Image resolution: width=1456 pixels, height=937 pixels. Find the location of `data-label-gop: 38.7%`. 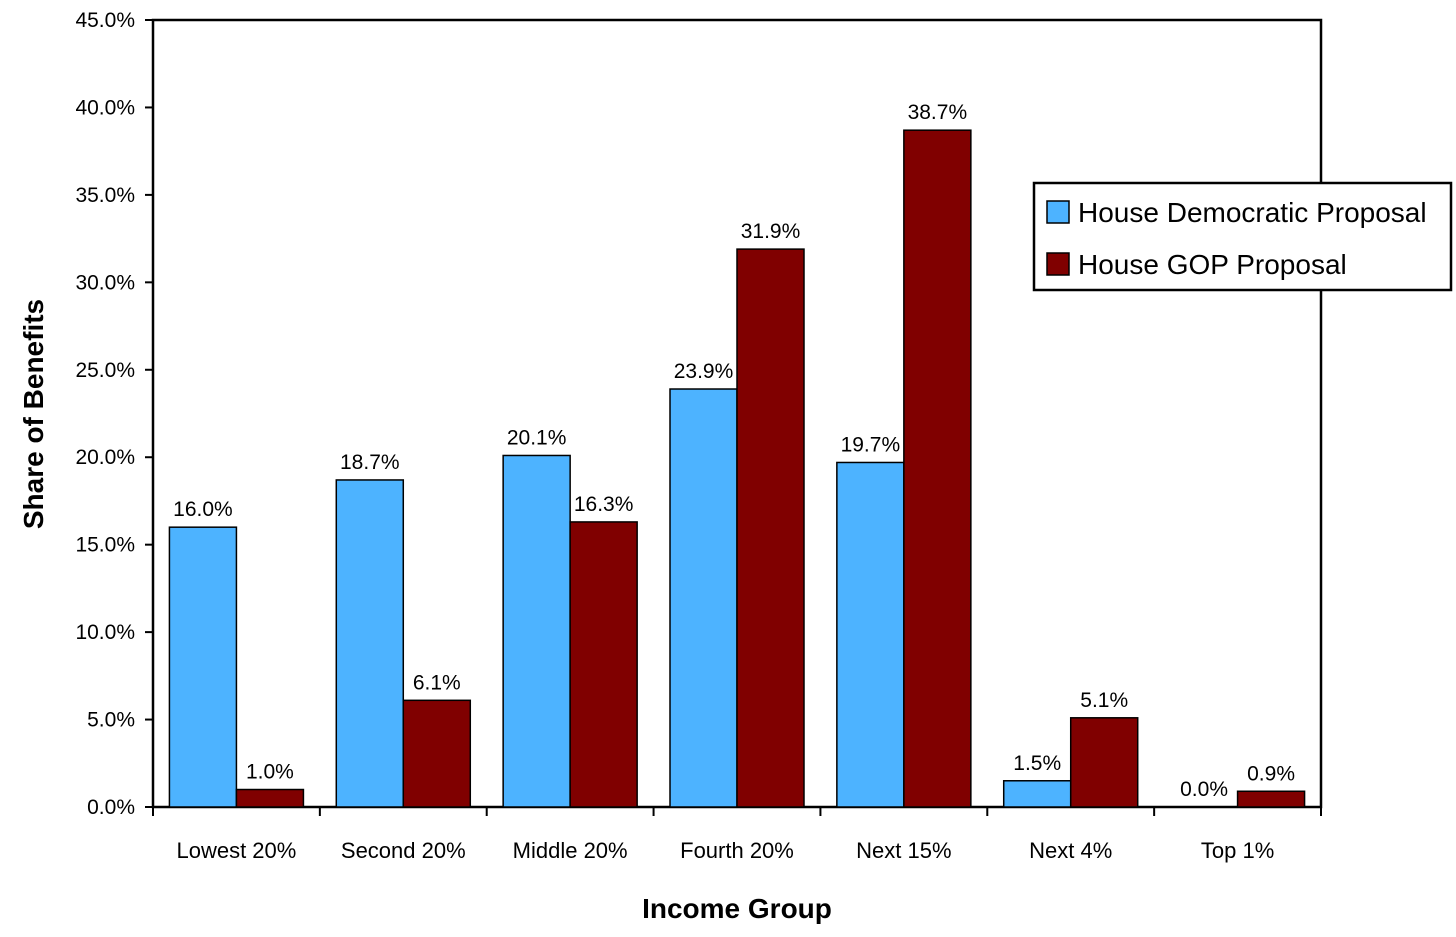

data-label-gop: 38.7% is located at coordinates (938, 112).